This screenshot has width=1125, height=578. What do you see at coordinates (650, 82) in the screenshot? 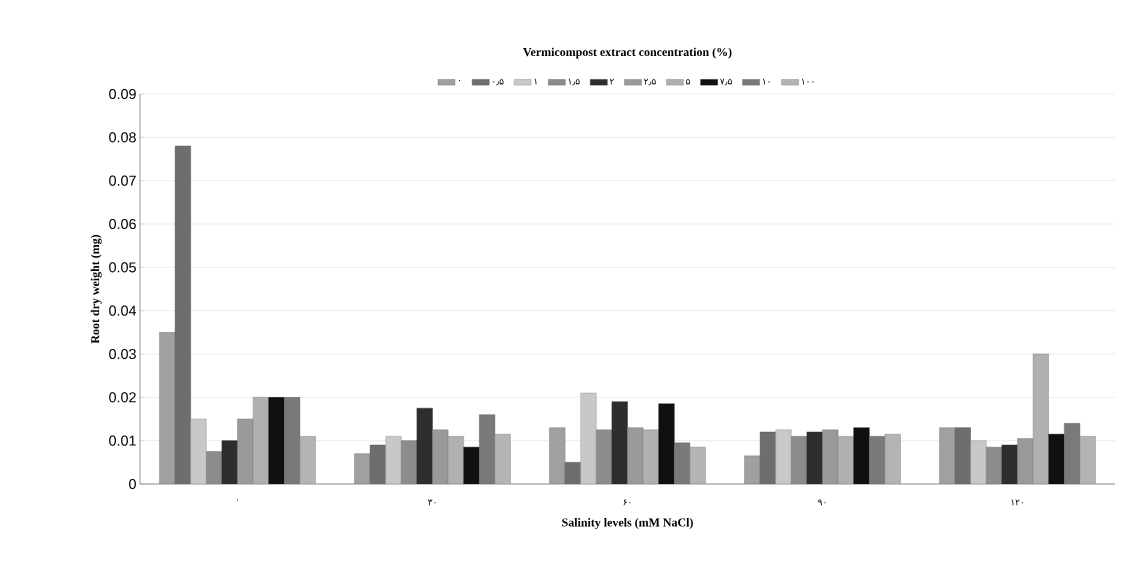
I see `legend-label: ۲٫۵` at bounding box center [650, 82].